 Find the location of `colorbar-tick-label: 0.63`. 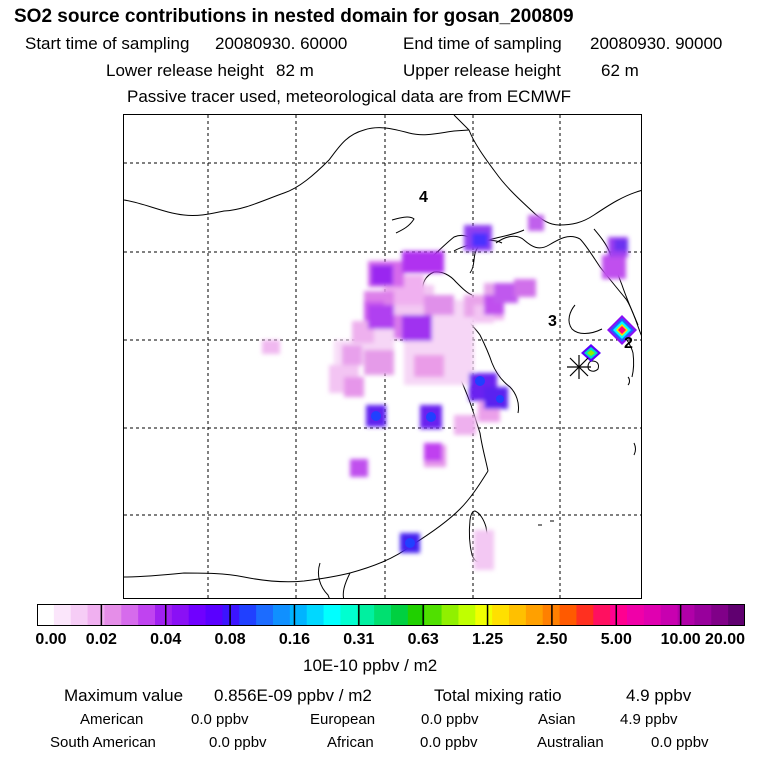

colorbar-tick-label: 0.63 is located at coordinates (423, 639).